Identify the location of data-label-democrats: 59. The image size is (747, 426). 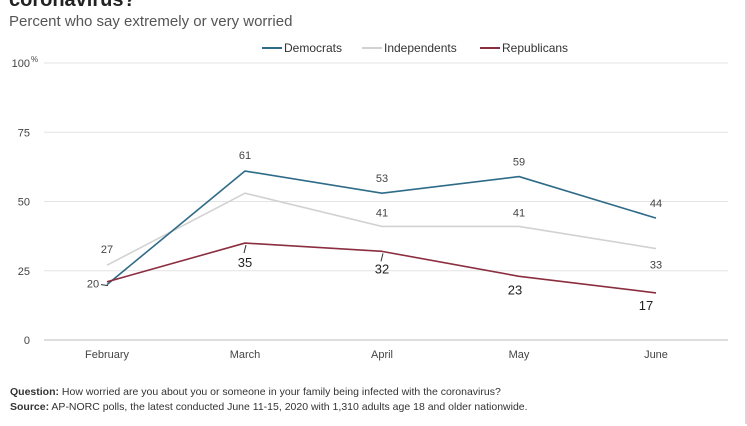
(519, 163).